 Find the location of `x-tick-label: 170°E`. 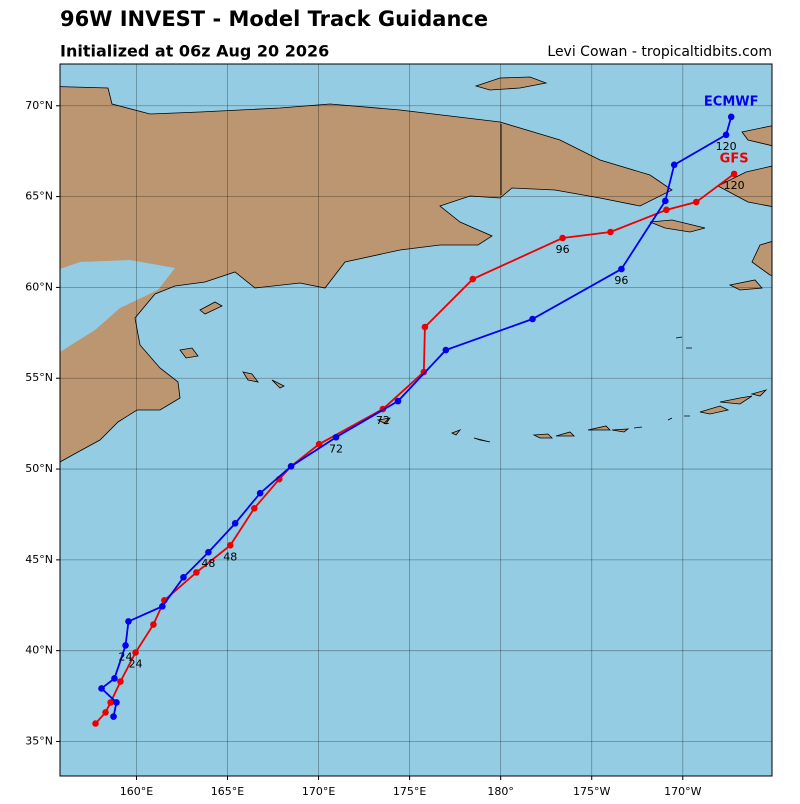

x-tick-label: 170°E is located at coordinates (318, 791).